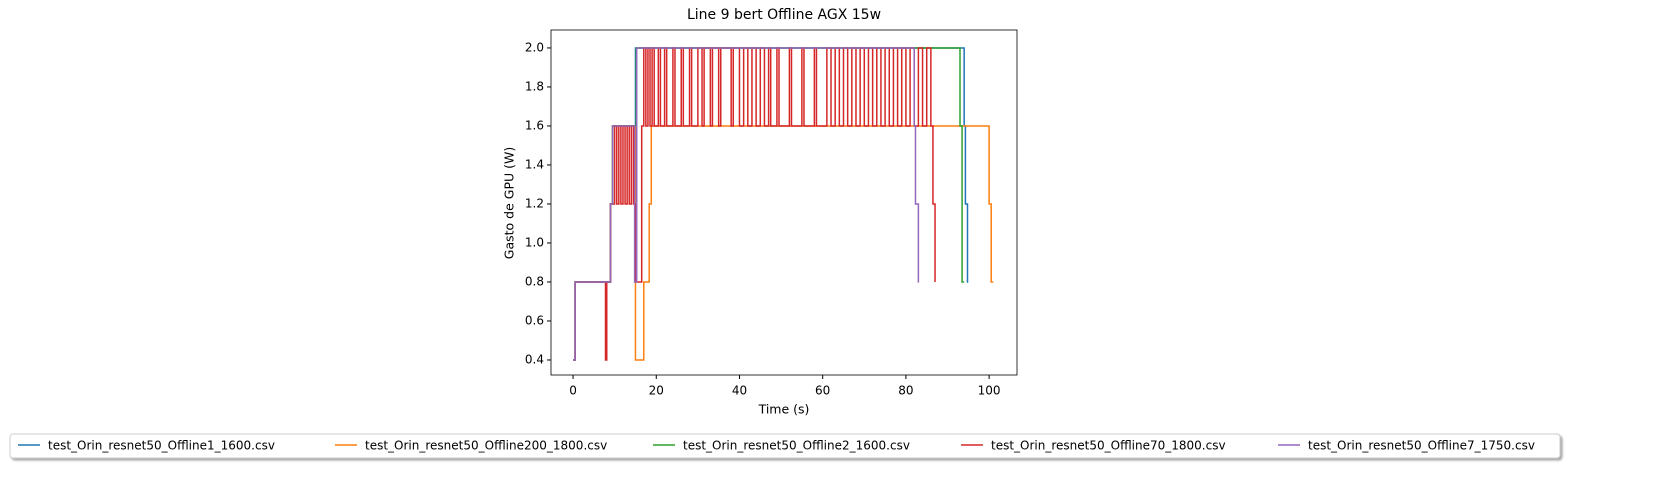  What do you see at coordinates (509, 203) in the screenshot?
I see `y-axis-label: Gasto de GPU (W)` at bounding box center [509, 203].